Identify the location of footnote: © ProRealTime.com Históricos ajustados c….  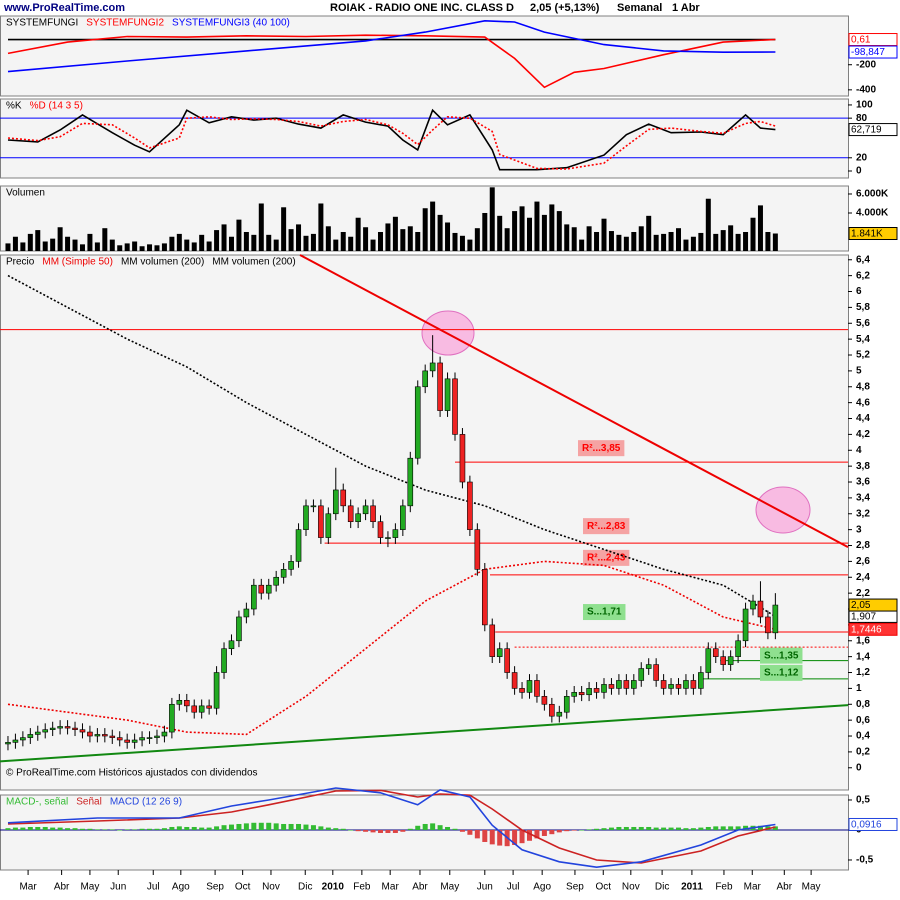
(132, 773).